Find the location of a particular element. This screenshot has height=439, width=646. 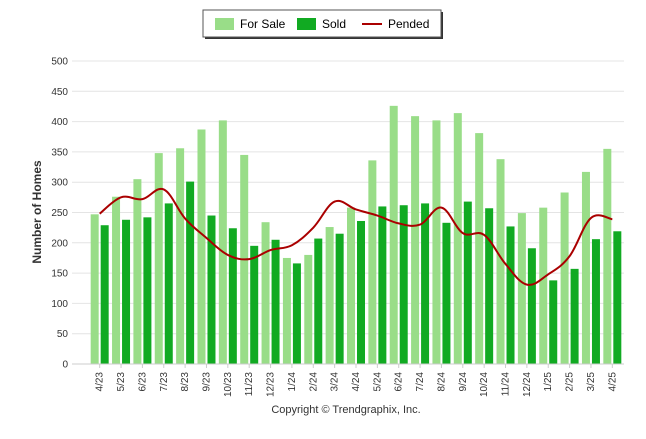

x-tick-label: 11/23 is located at coordinates (249, 384).